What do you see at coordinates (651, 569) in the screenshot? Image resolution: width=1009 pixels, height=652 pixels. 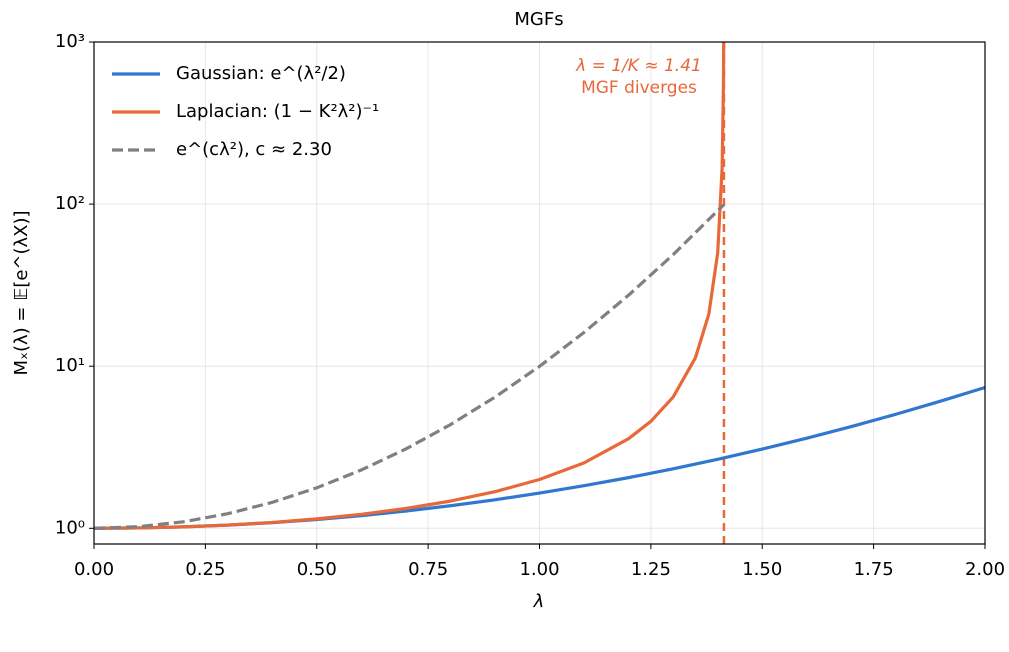 I see `x-tick-label: 1.25` at bounding box center [651, 569].